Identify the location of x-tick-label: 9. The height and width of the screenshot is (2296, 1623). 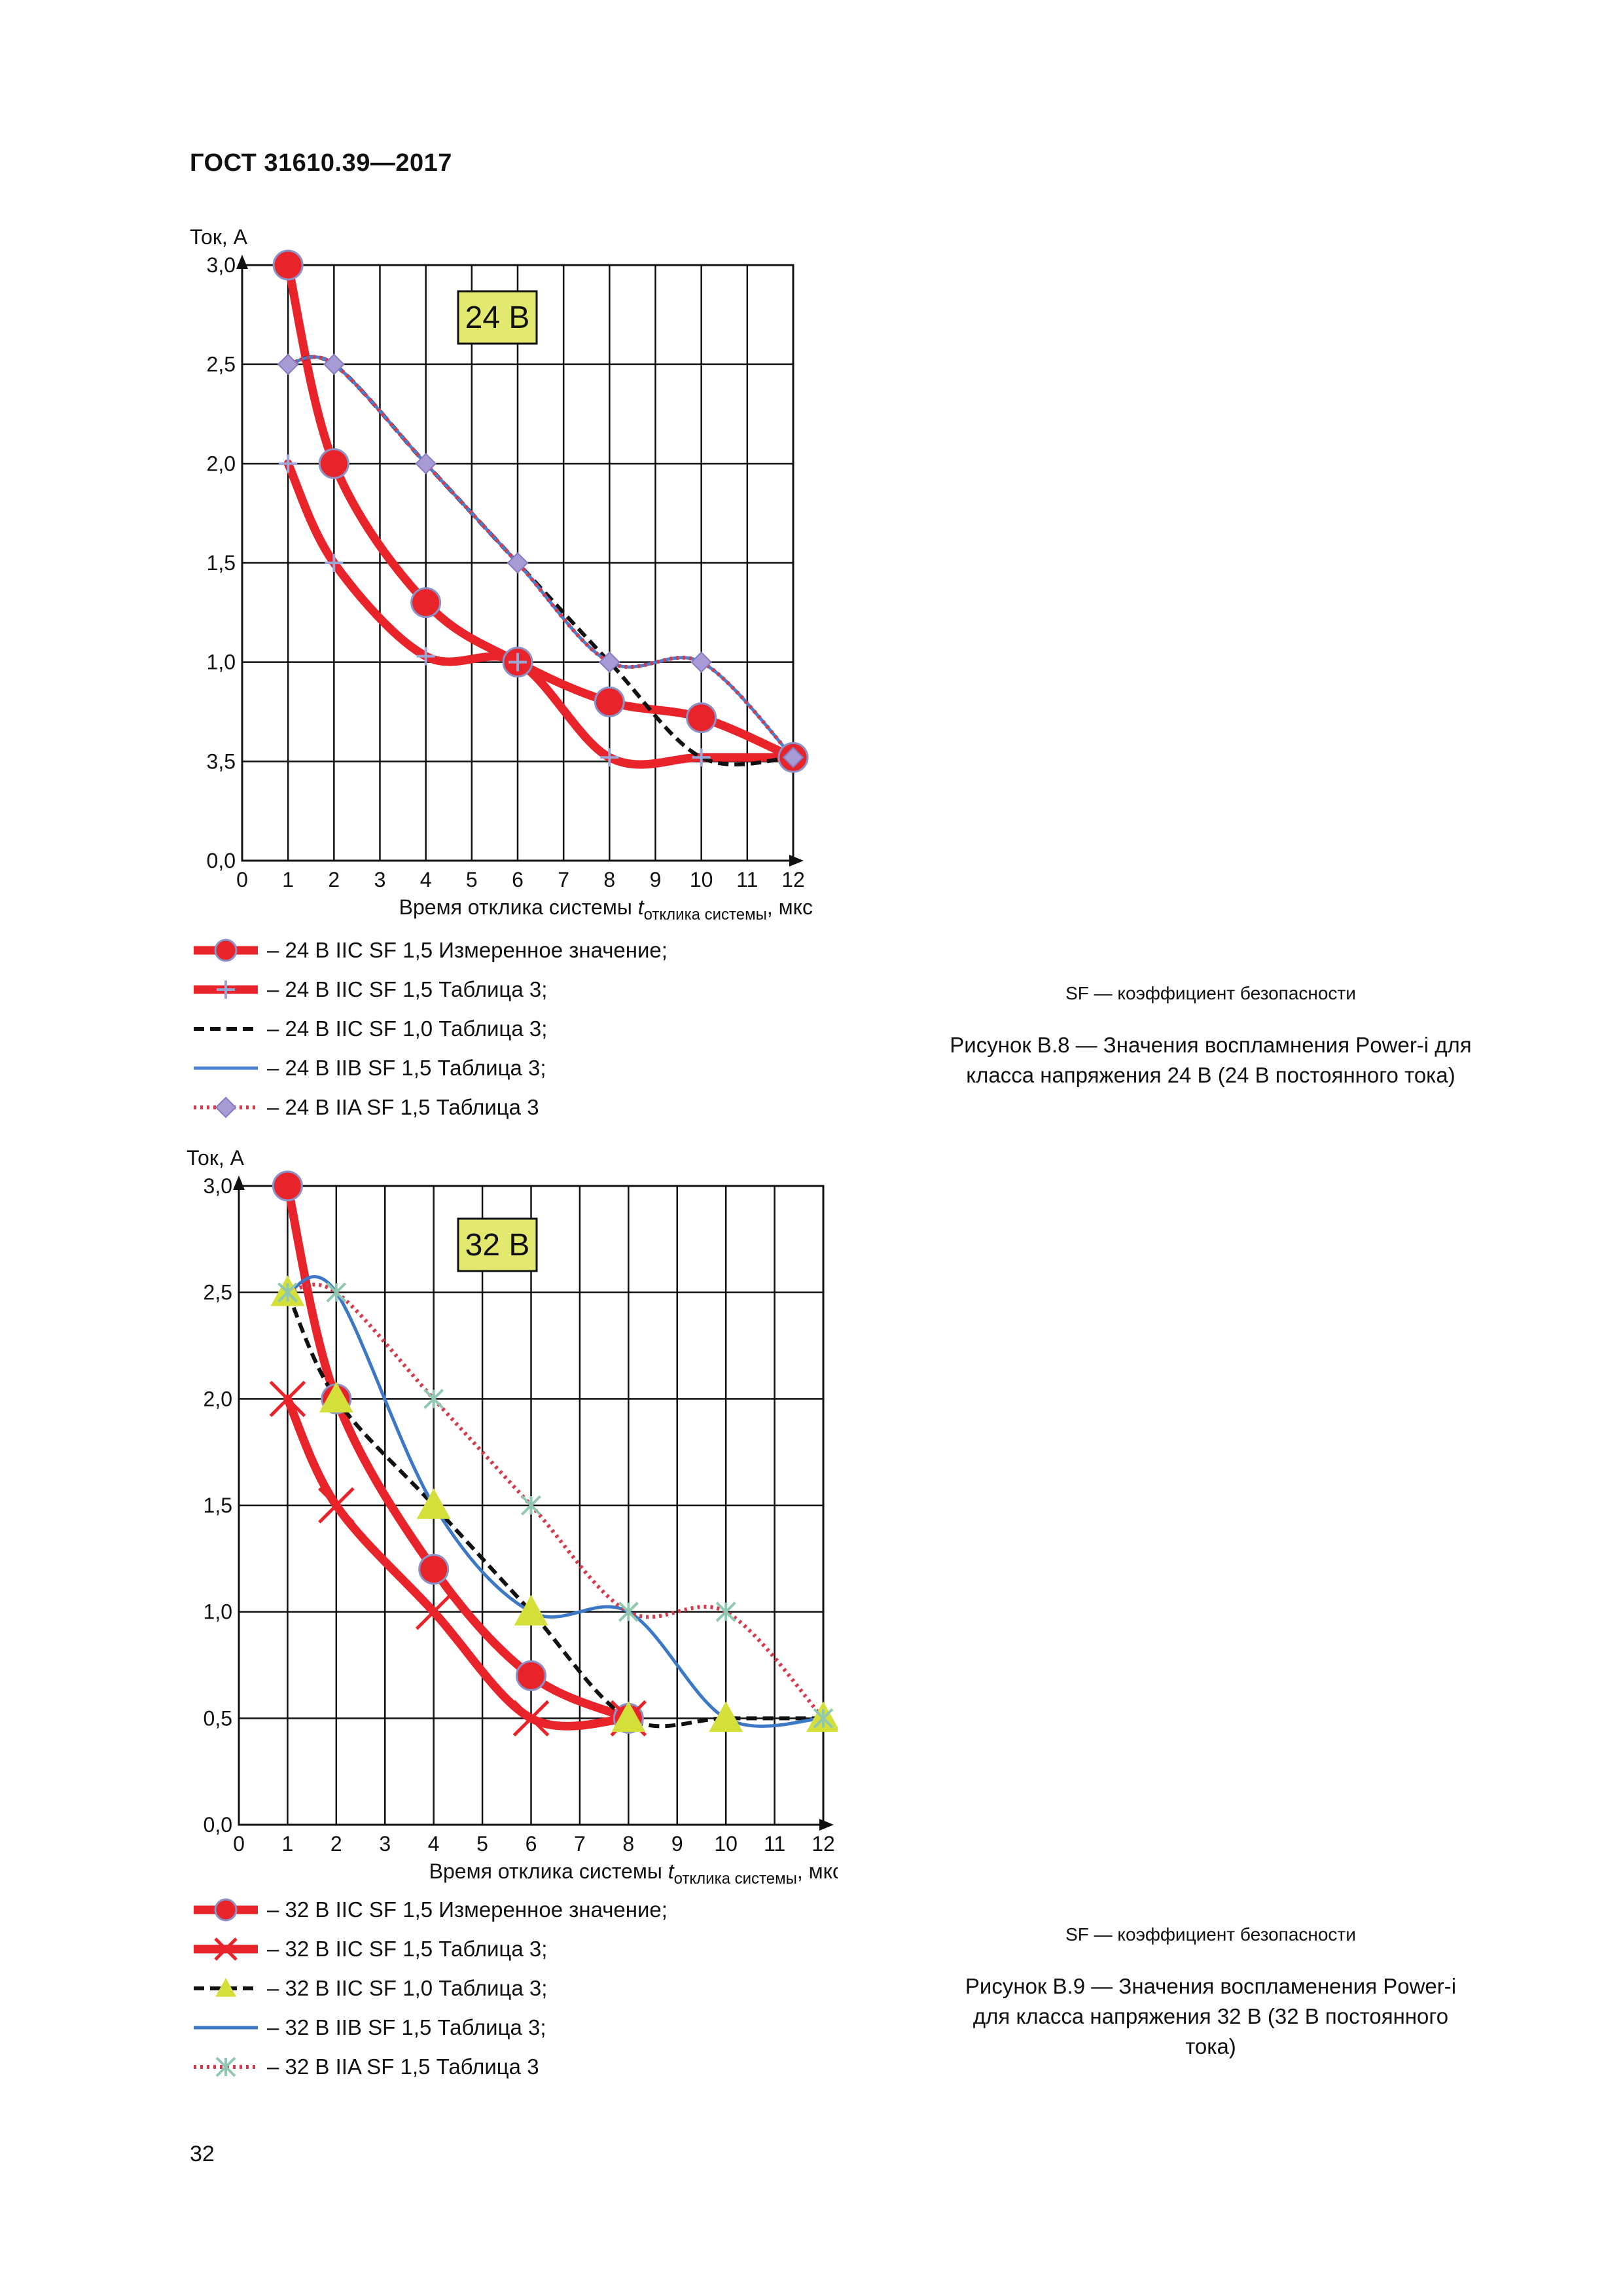
(677, 1844).